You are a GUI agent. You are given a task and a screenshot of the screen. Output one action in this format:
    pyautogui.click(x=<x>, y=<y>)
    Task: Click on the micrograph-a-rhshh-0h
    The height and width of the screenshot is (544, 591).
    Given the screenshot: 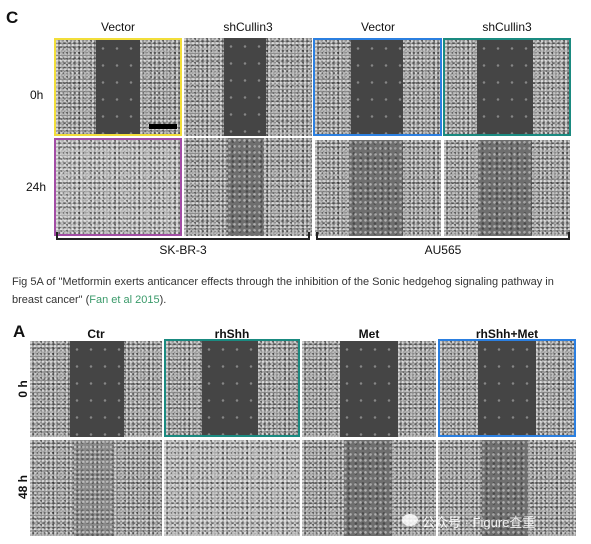 What is the action you would take?
    pyautogui.click(x=232, y=388)
    